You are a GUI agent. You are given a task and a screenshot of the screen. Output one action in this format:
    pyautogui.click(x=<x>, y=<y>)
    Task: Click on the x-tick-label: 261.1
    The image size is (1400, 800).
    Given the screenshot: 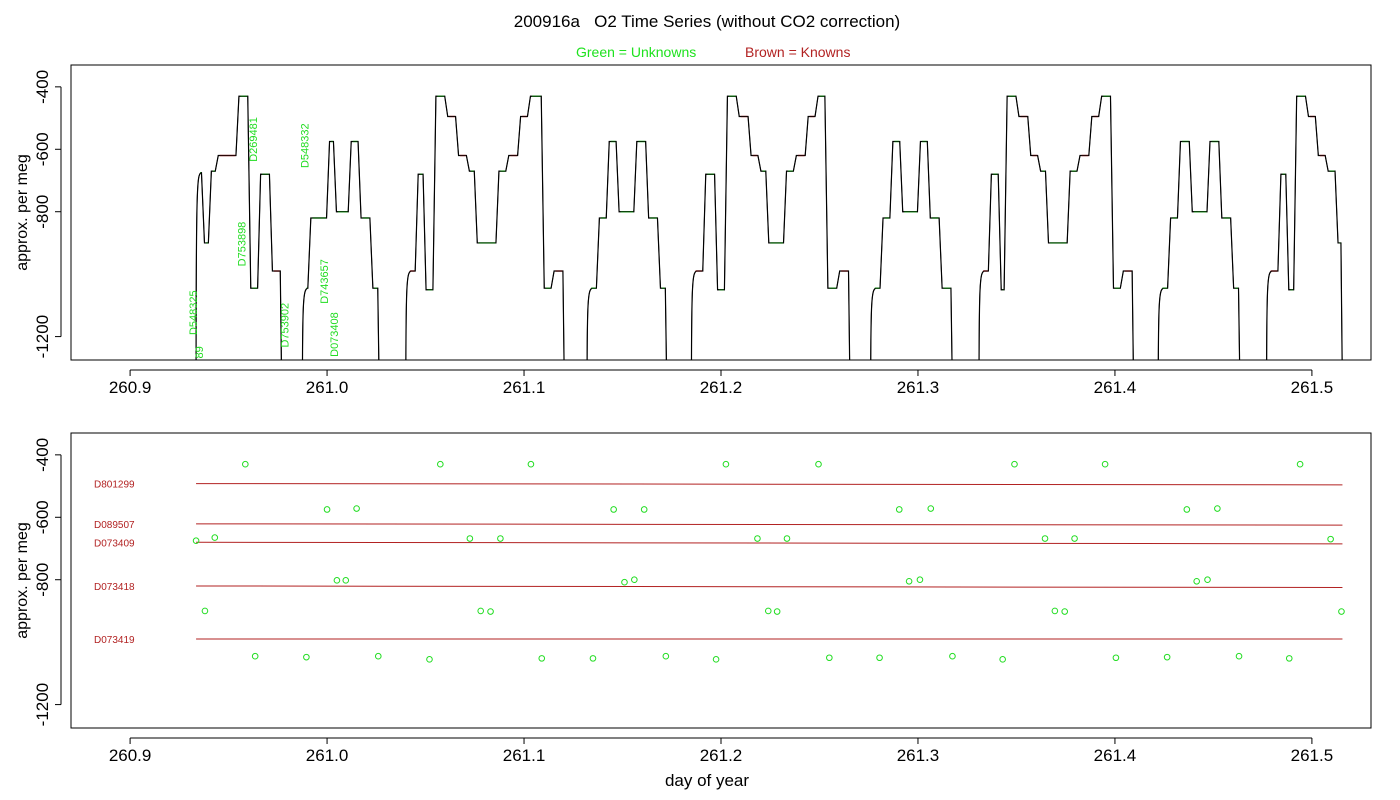 What is the action you would take?
    pyautogui.click(x=524, y=387)
    